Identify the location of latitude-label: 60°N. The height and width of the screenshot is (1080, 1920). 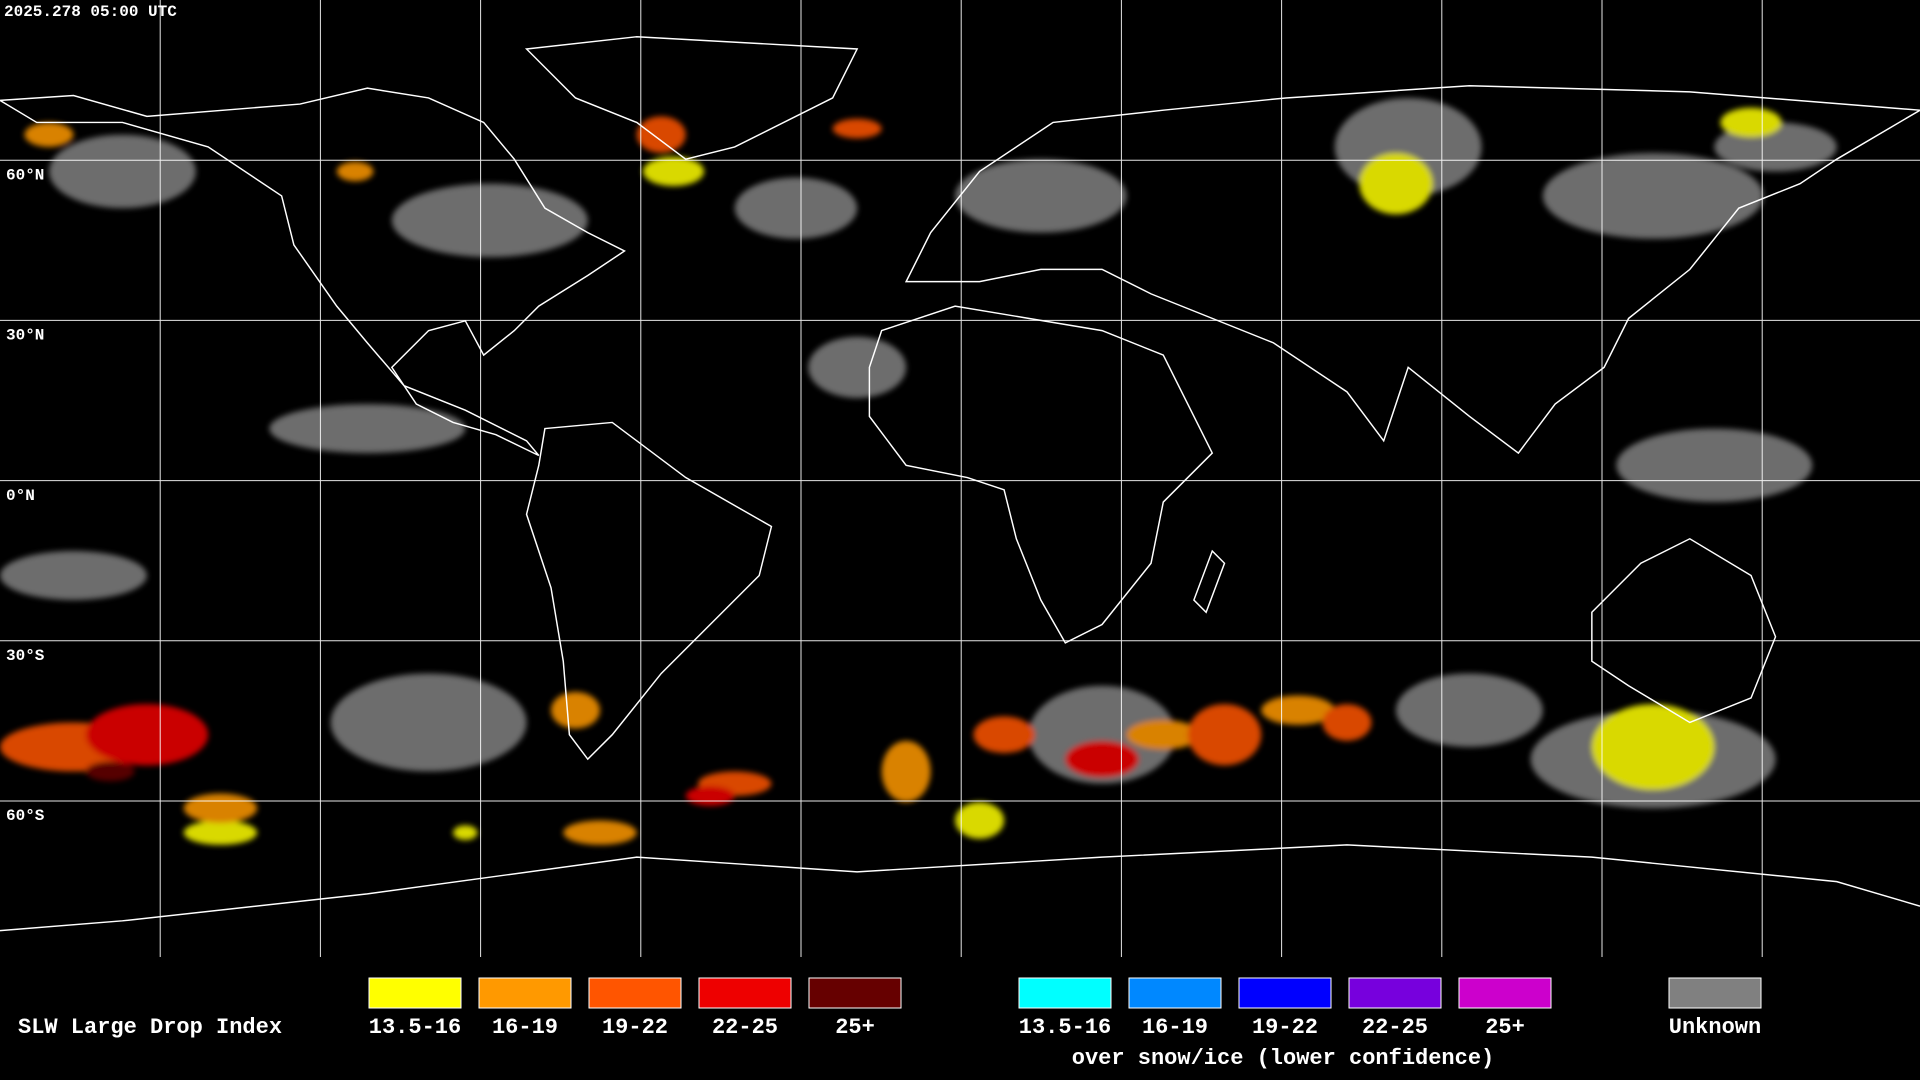
(25, 175).